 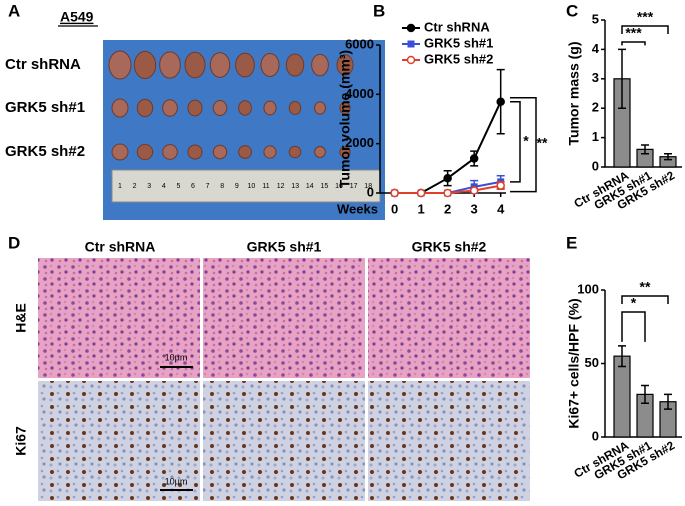 What do you see at coordinates (120, 247) in the screenshot?
I see `column-label: Ctr shRNA` at bounding box center [120, 247].